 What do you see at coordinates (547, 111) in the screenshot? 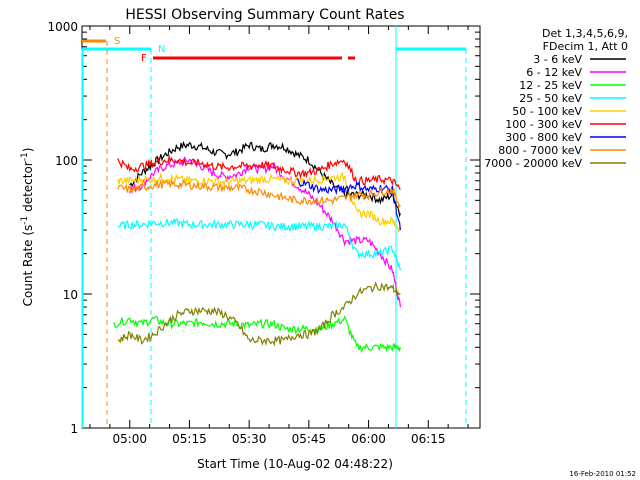
I see `legend-label: 50 - 100 keV` at bounding box center [547, 111].